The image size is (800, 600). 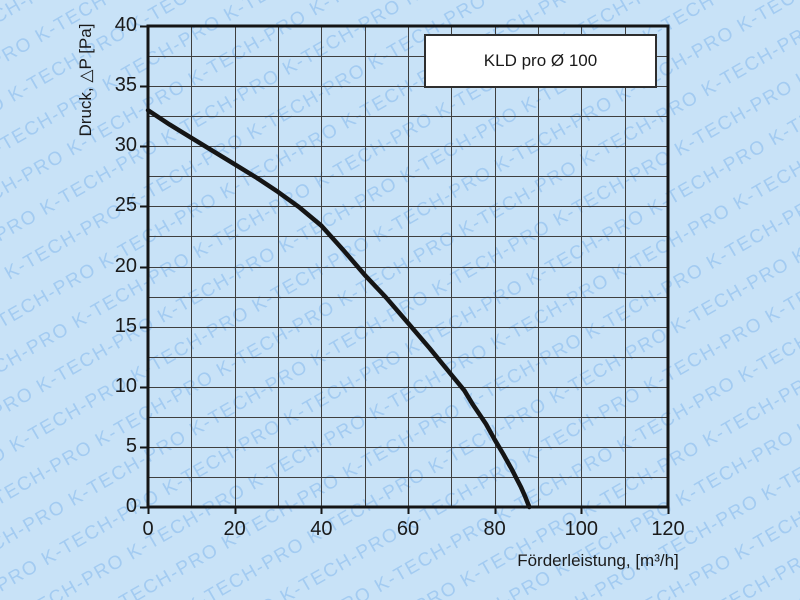 What do you see at coordinates (125, 145) in the screenshot?
I see `y-tick-label: 30` at bounding box center [125, 145].